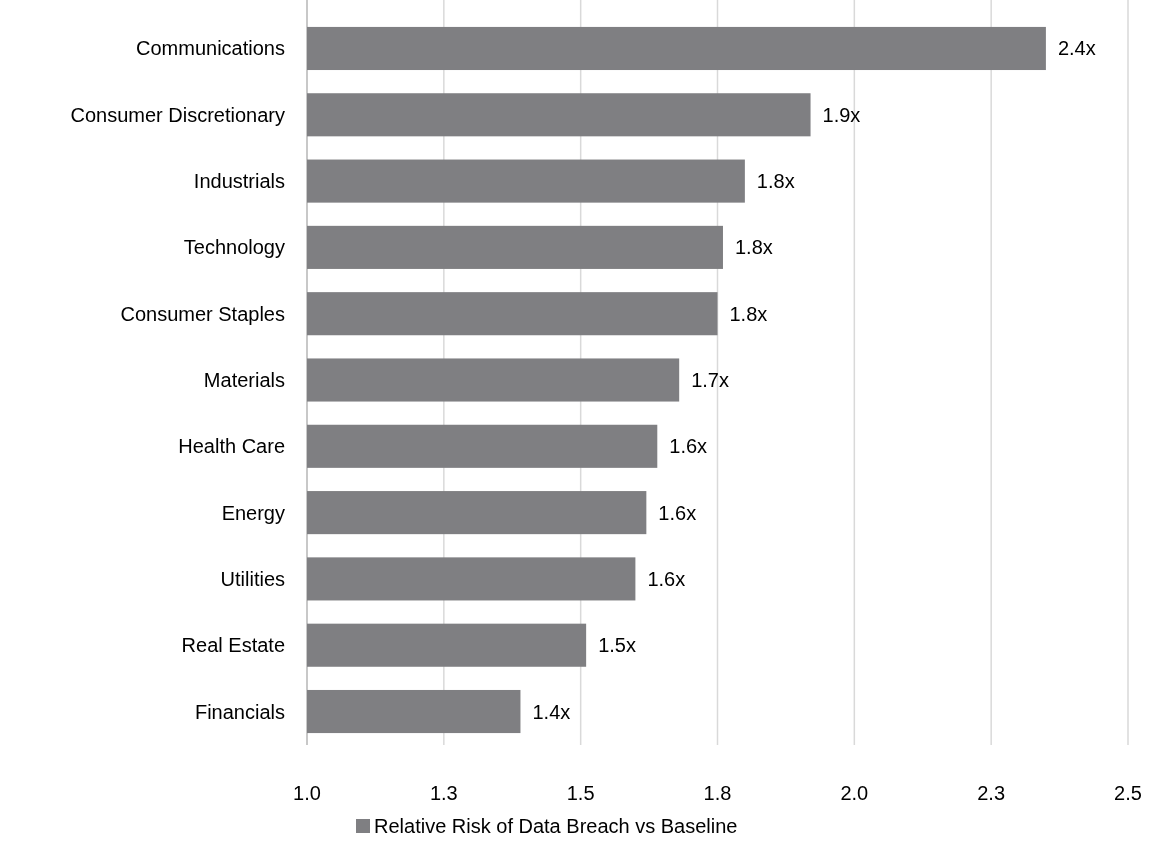 The image size is (1152, 848). Describe the element at coordinates (233, 645) in the screenshot. I see `y-tick-label: Real Estate` at that location.